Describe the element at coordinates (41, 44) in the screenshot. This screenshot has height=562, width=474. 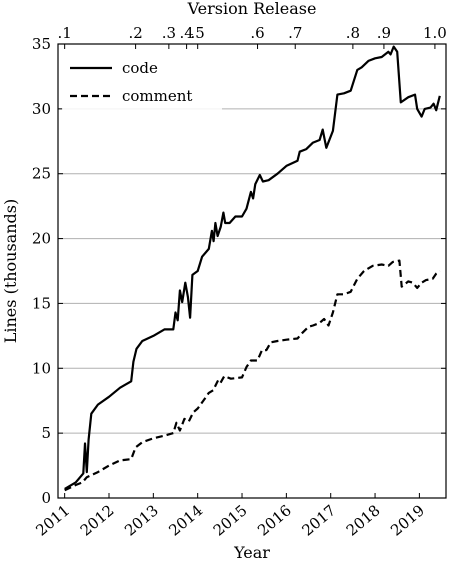
I see `y-tick-label-35: 35` at that location.